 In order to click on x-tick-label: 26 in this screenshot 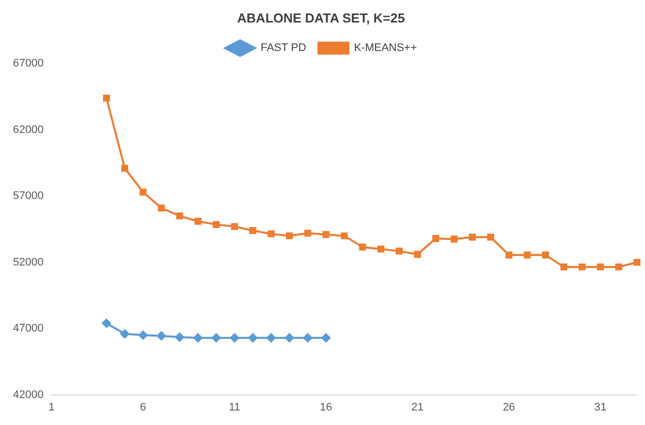, I will do `click(509, 407)`.